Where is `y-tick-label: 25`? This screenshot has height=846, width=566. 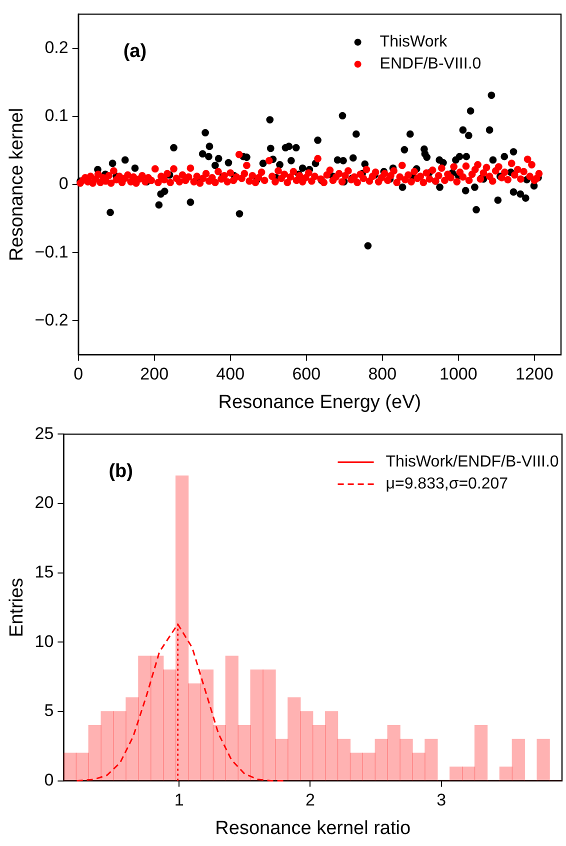 y-tick-label: 25 is located at coordinates (44, 433).